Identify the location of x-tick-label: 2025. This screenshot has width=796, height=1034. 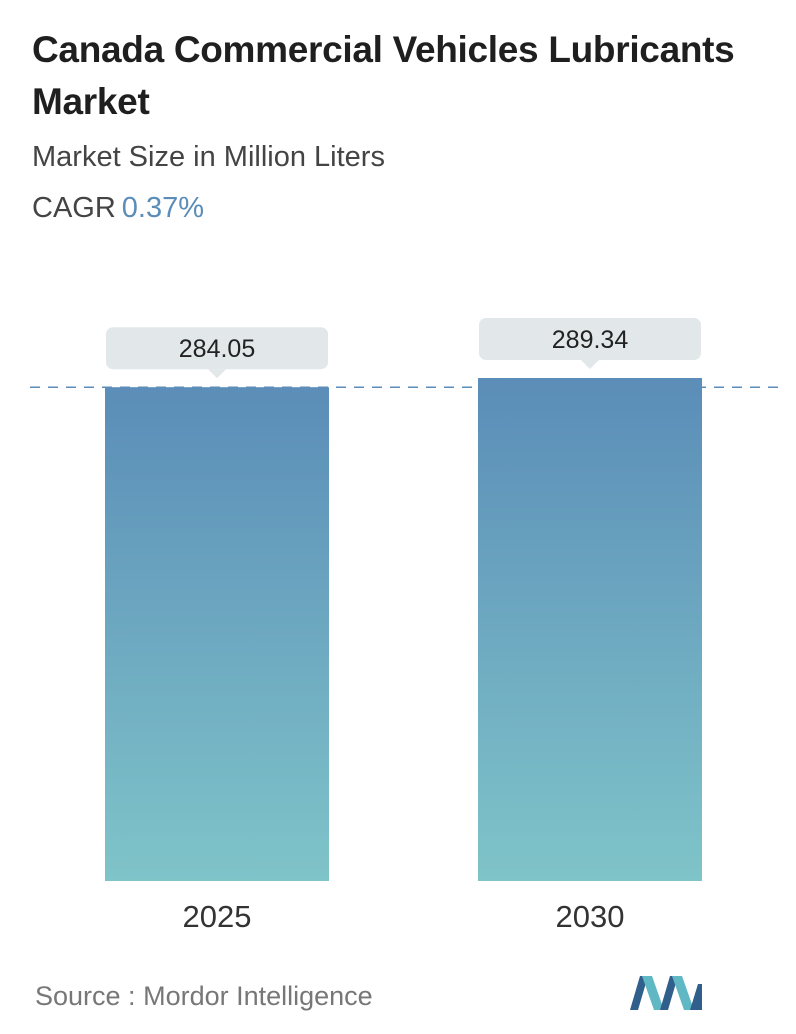
(217, 916).